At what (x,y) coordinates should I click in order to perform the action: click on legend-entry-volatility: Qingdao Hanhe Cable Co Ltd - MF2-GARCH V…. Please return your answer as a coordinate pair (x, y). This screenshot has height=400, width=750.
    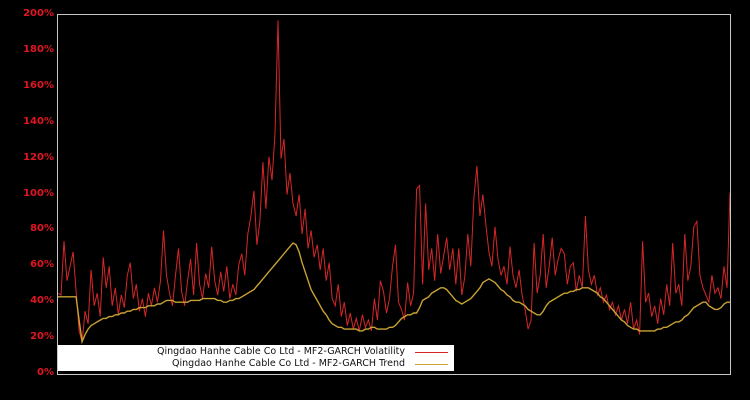
    Looking at the image, I should click on (256, 352).